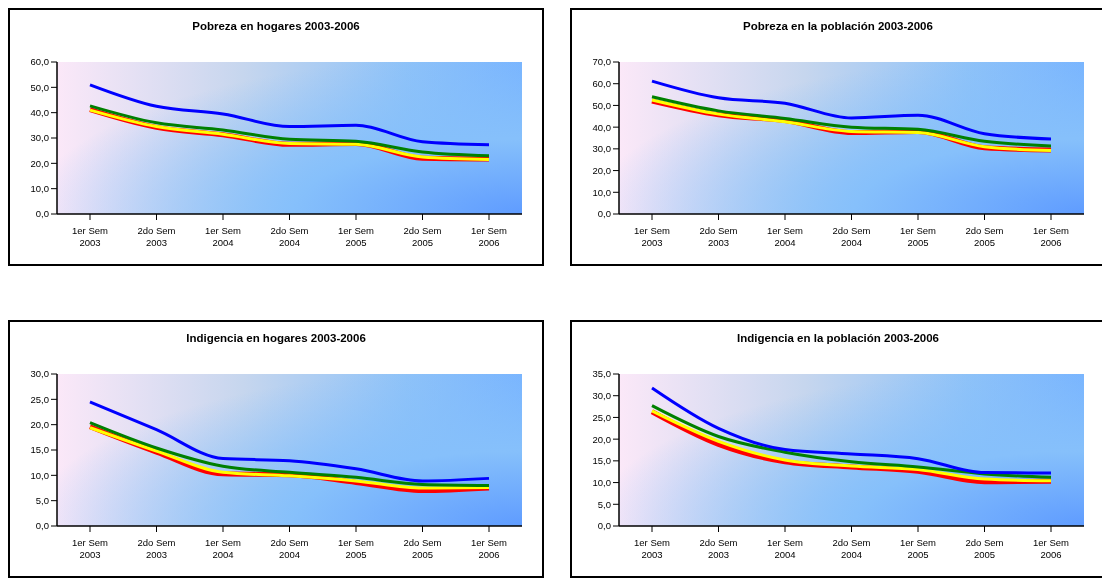 Image resolution: width=1102 pixels, height=586 pixels. Describe the element at coordinates (276, 339) in the screenshot. I see `chart-title: Indigencia en hogares 2003-2006` at that location.